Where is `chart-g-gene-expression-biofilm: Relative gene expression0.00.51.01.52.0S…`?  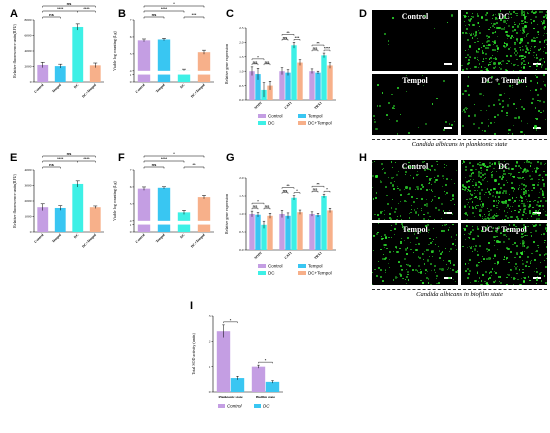
chart-g-gene-expression-biofilm: Relative gene expression0.00.51.01.52.0S… is located at coordinates (280, 226).